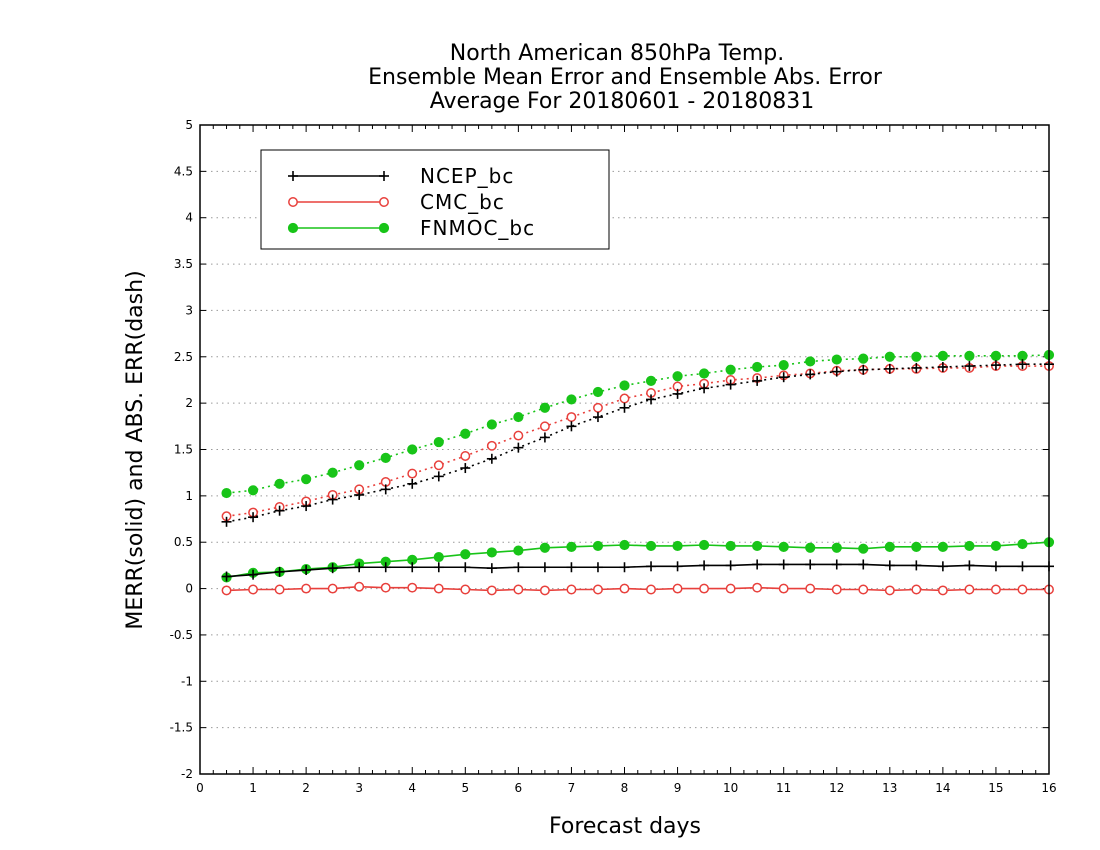 This screenshot has width=1100, height=850. Describe the element at coordinates (187, 681) in the screenshot. I see `y-tick-label: -1` at that location.